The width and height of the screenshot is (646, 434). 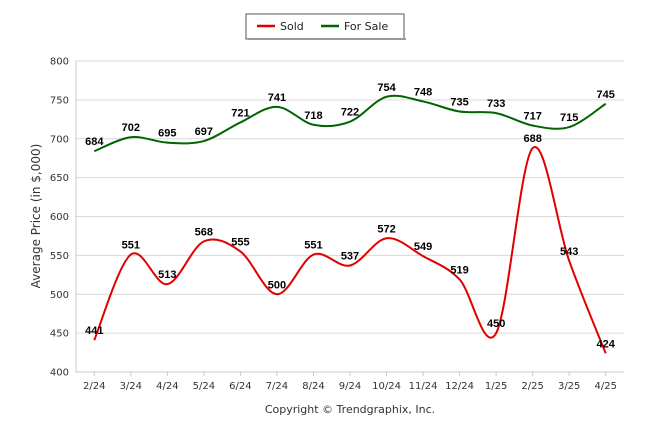 What do you see at coordinates (59, 373) in the screenshot?
I see `y-tick-label: 400` at bounding box center [59, 373].